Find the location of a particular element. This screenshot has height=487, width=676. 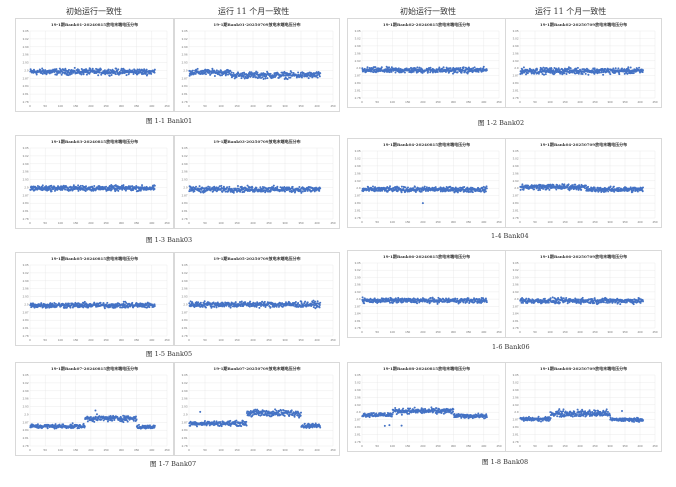

y-tick-label: 2.96 is located at coordinates (516, 173).